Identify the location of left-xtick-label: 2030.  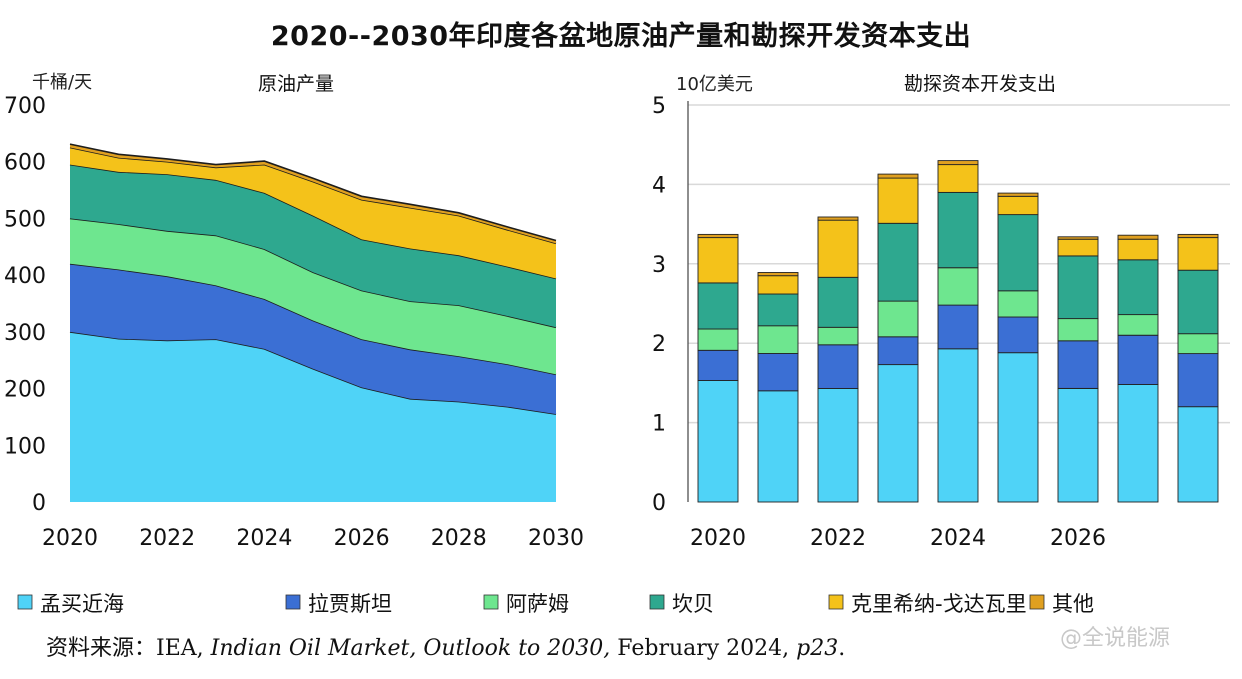
(556, 538).